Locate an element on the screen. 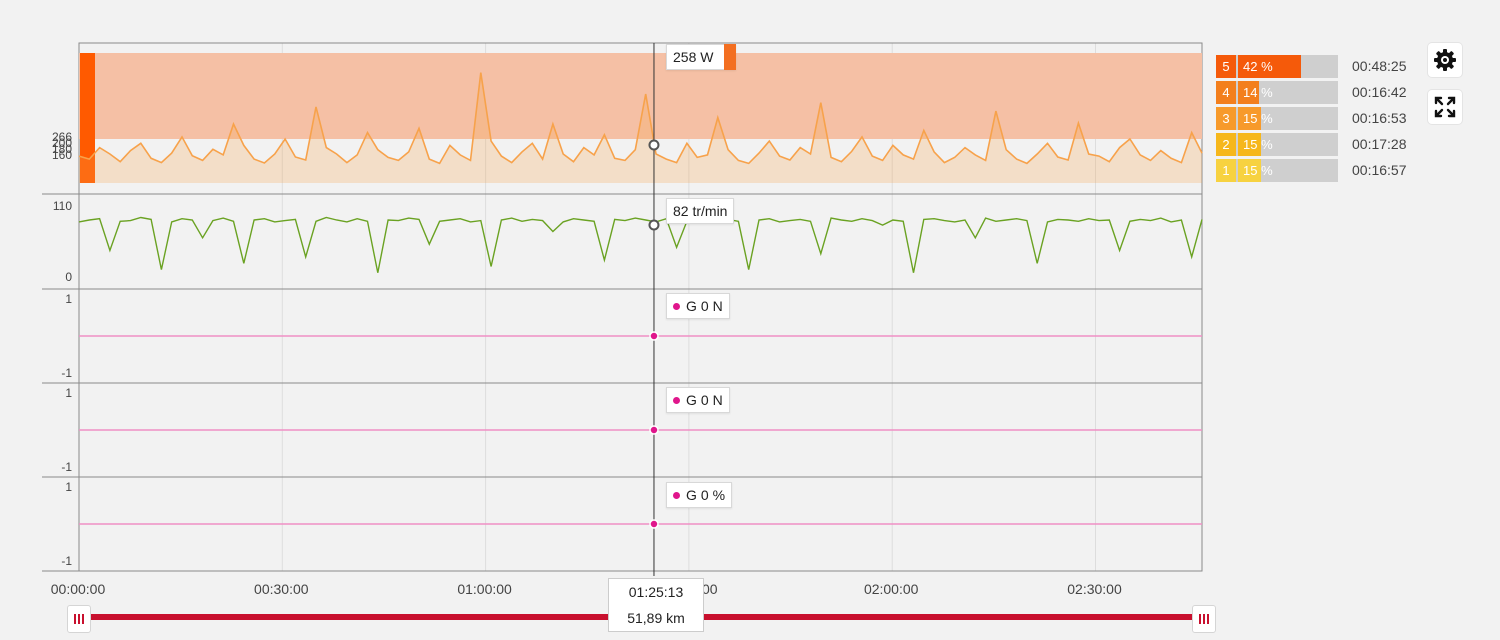 The height and width of the screenshot is (640, 1500). range-end-handle is located at coordinates (1204, 619).